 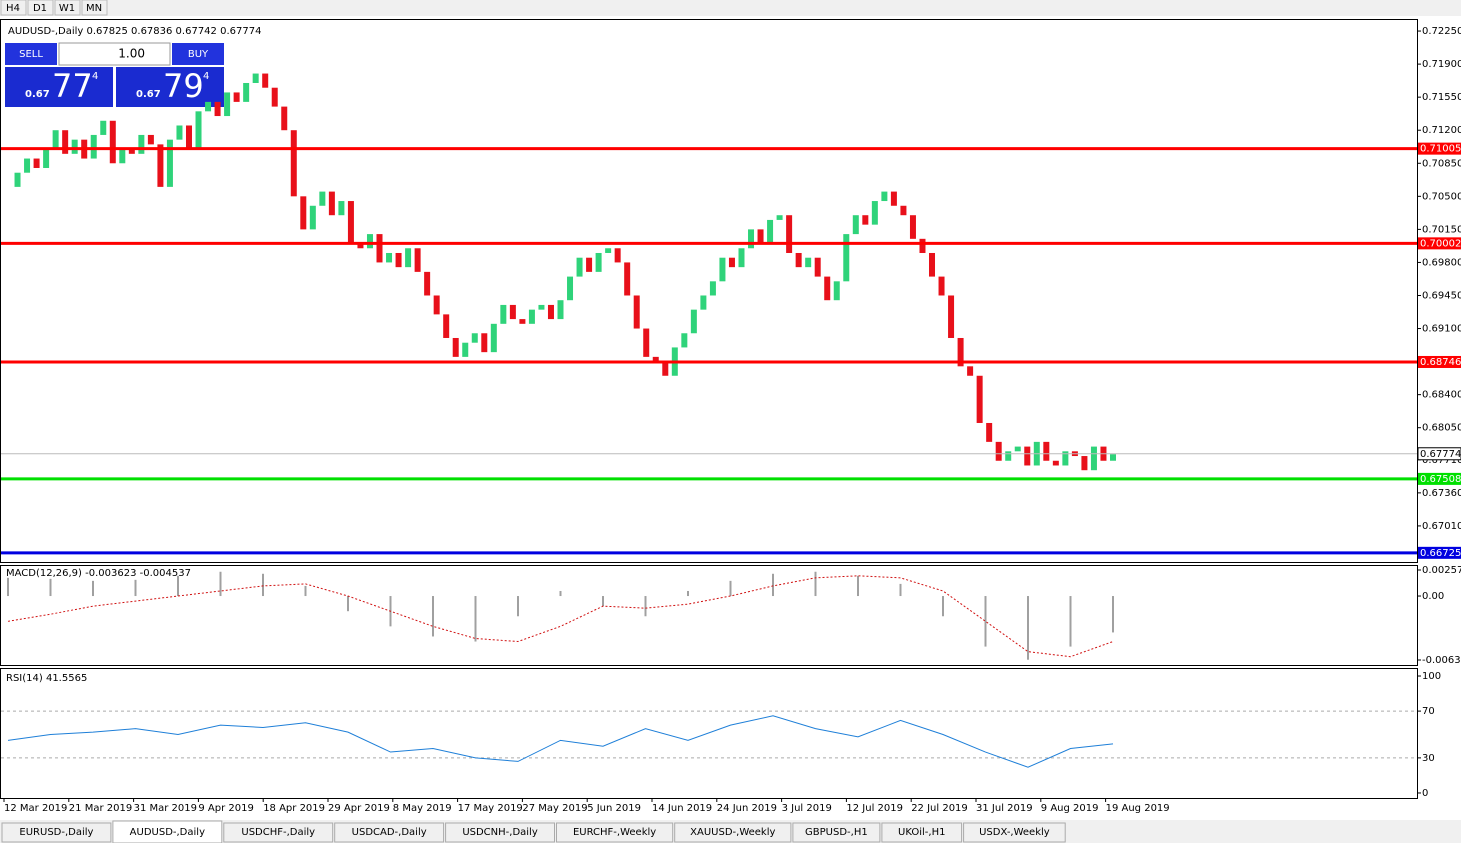 I want to click on x-tick-label: 21 Mar 2019, so click(x=100, y=808).